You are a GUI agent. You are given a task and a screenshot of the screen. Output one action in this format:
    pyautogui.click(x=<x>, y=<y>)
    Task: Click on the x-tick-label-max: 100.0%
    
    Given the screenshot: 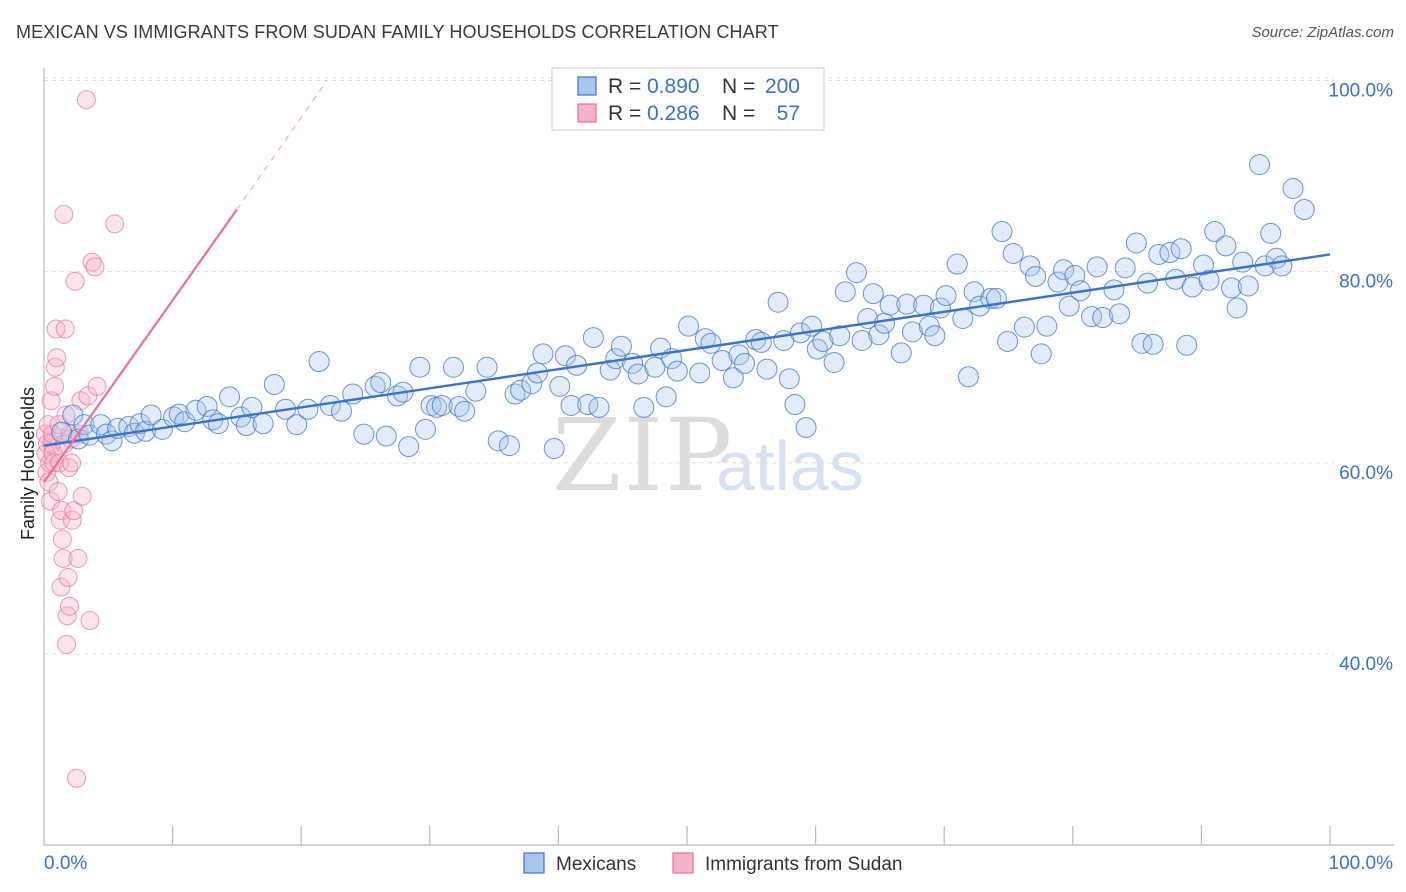 What is the action you would take?
    pyautogui.click(x=1361, y=863)
    